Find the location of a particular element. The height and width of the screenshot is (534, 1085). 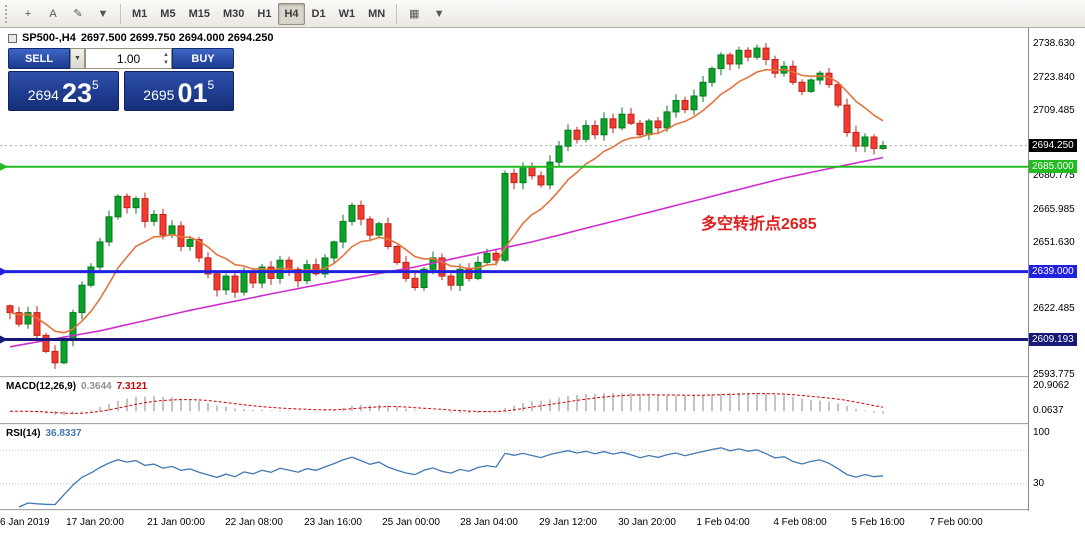

timeframe-button-mn: MN is located at coordinates (377, 13).